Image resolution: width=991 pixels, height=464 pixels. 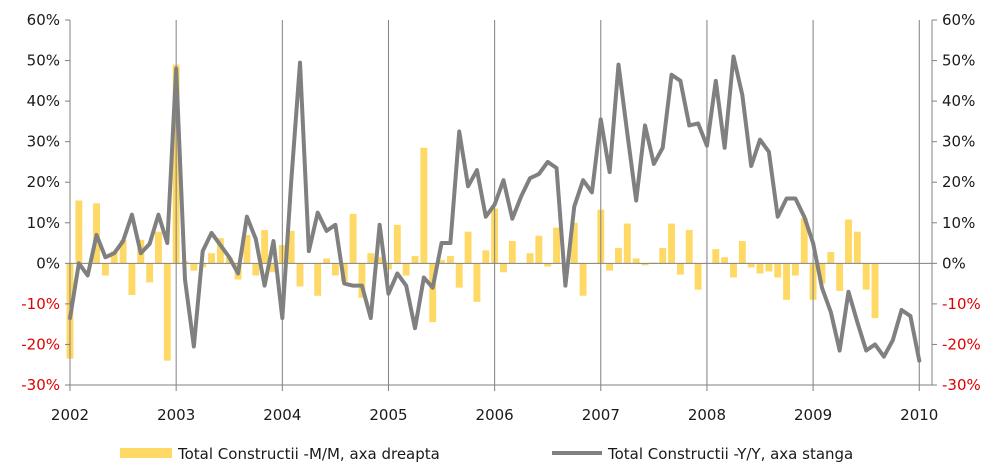 What do you see at coordinates (958, 20) in the screenshot?
I see `right-tick-label: 60%` at bounding box center [958, 20].